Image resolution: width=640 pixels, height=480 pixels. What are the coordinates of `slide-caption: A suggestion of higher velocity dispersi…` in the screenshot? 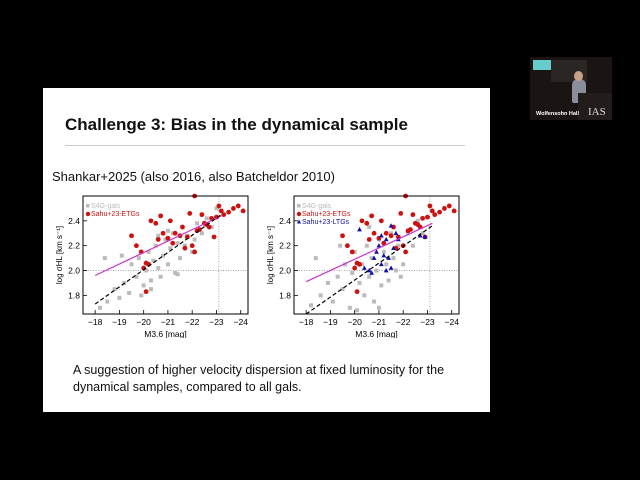 It's located at (259, 378).